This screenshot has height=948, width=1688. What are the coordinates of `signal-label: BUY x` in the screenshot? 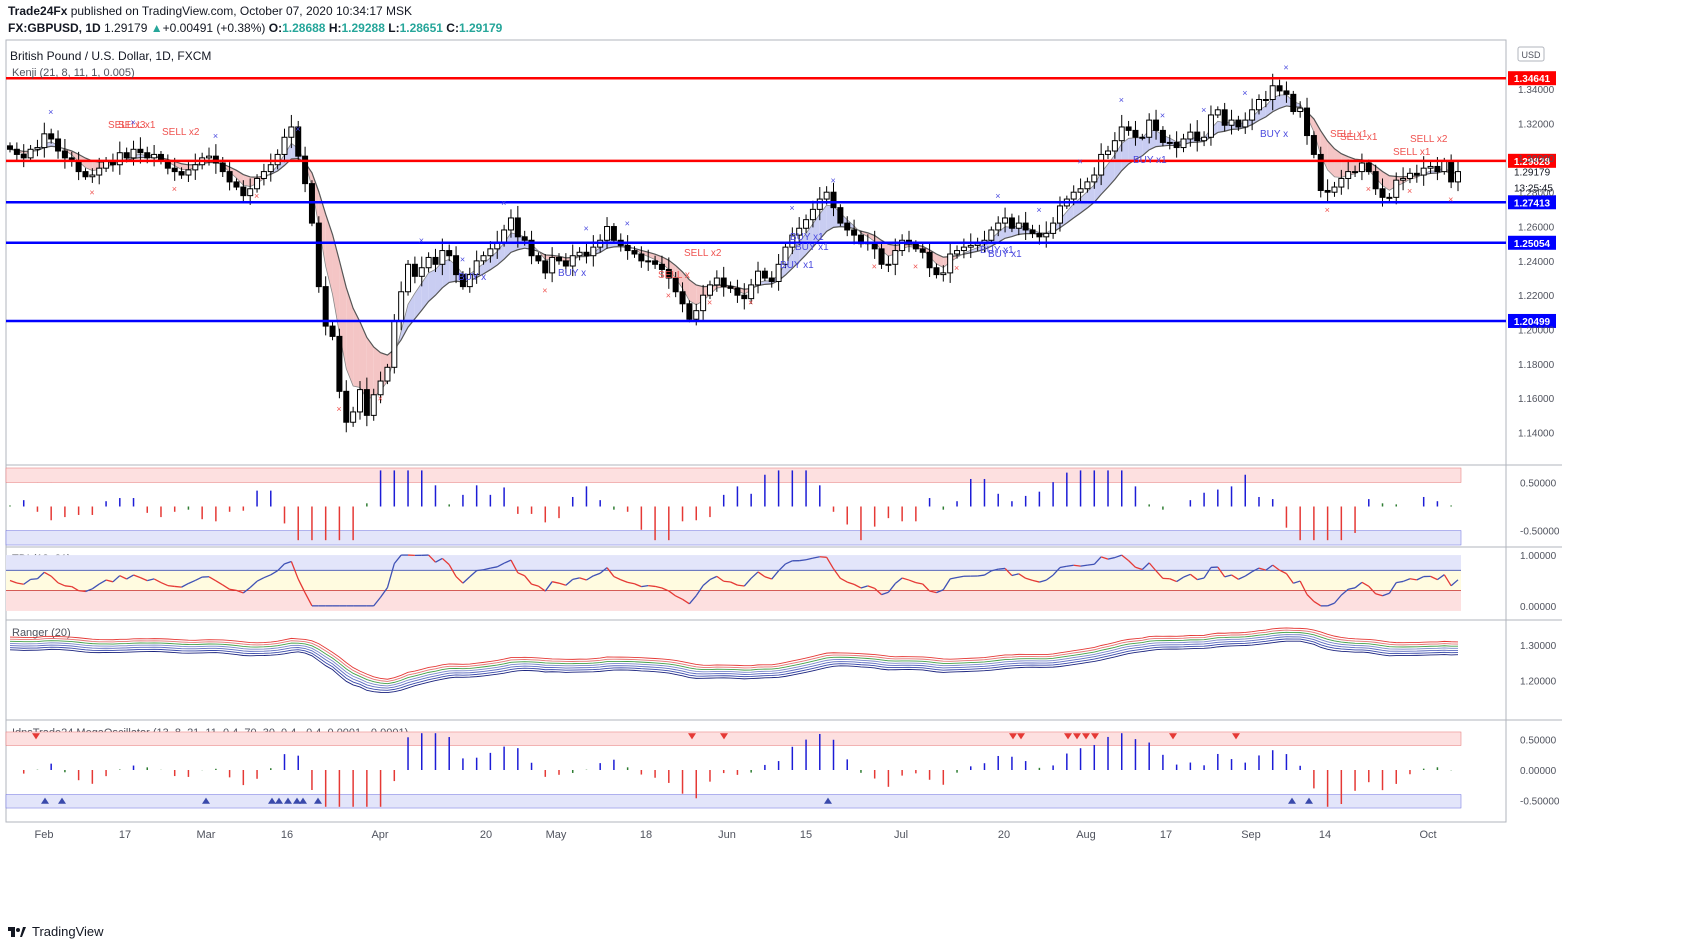 It's located at (572, 273).